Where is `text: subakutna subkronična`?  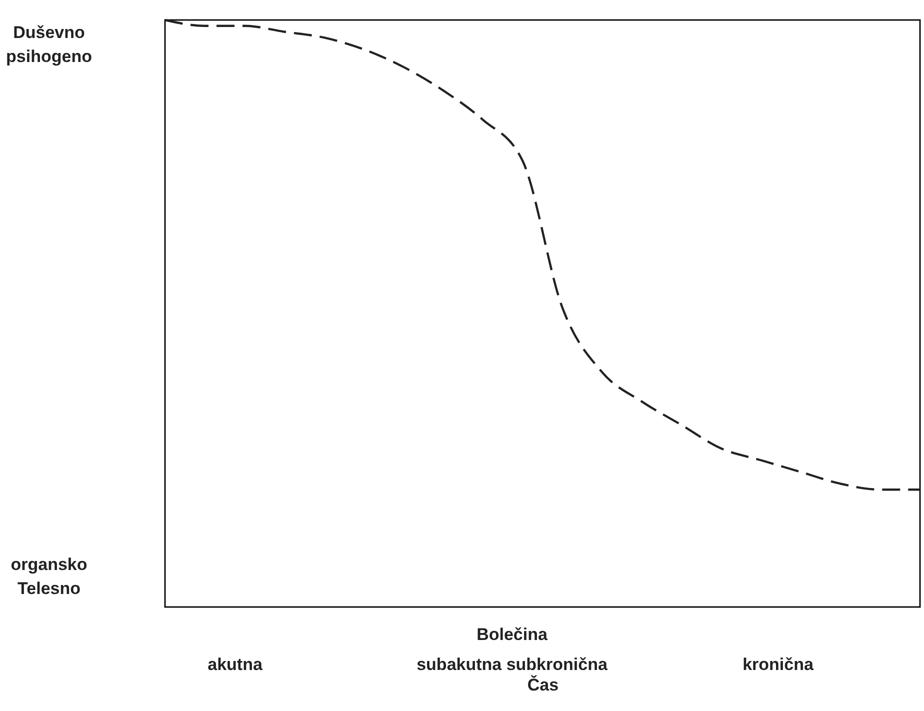 text: subakutna subkronična is located at coordinates (512, 664).